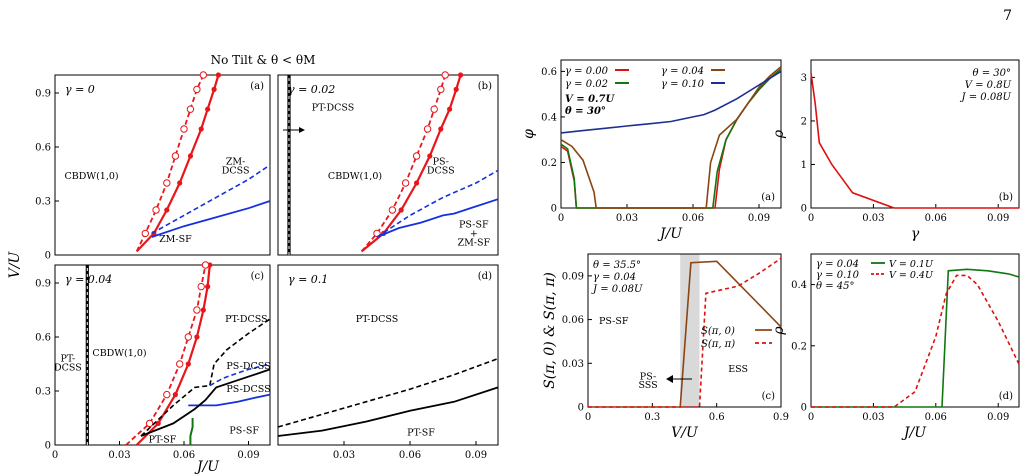  I want to click on legend-label: V = 0.1U, so click(911, 264).